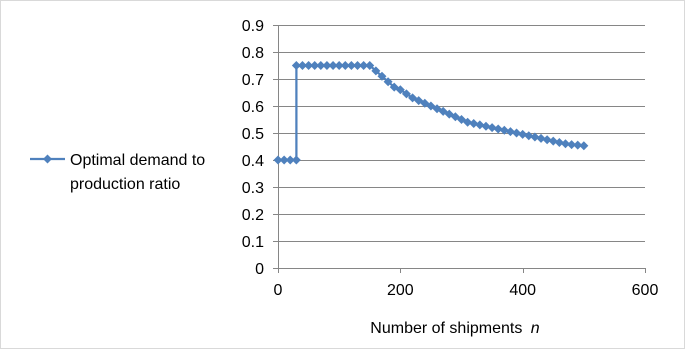 This screenshot has height=350, width=686. What do you see at coordinates (253, 107) in the screenshot?
I see `y-tick-label: 0.6` at bounding box center [253, 107].